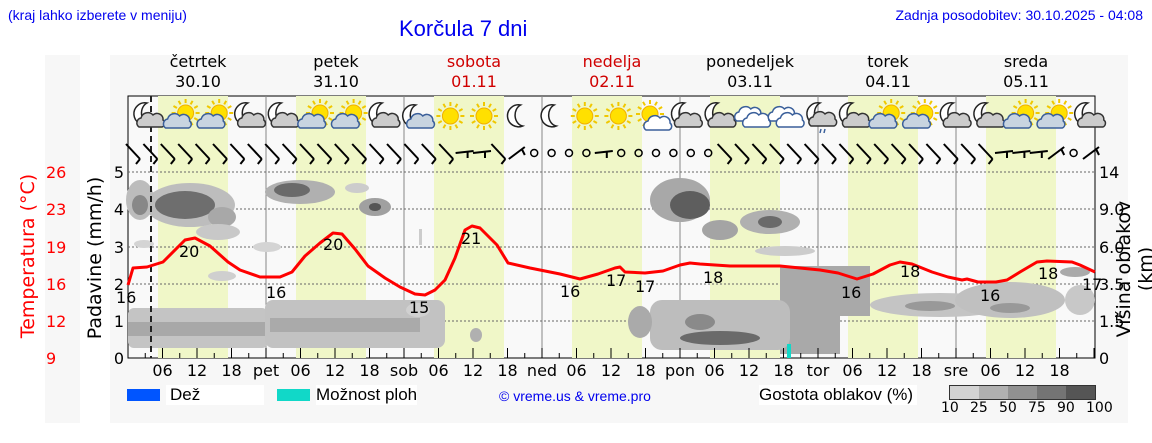 The height and width of the screenshot is (443, 1152). Describe the element at coordinates (56, 247) in the screenshot. I see `temp-tick: 19` at that location.